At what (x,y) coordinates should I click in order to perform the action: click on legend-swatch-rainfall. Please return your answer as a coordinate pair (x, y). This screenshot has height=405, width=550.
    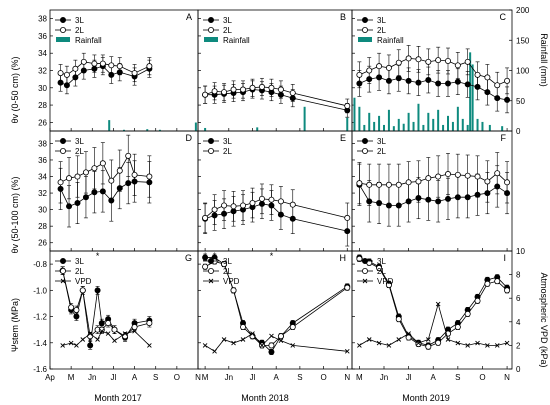
    Looking at the image, I should click on (63, 39).